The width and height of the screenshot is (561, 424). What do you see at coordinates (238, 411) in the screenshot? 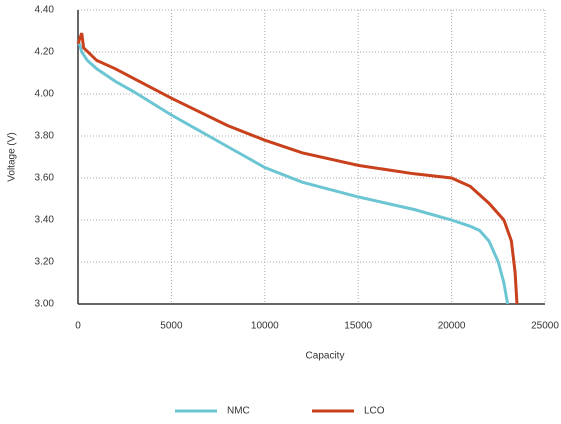
I see `legend-label: NMC` at bounding box center [238, 411].